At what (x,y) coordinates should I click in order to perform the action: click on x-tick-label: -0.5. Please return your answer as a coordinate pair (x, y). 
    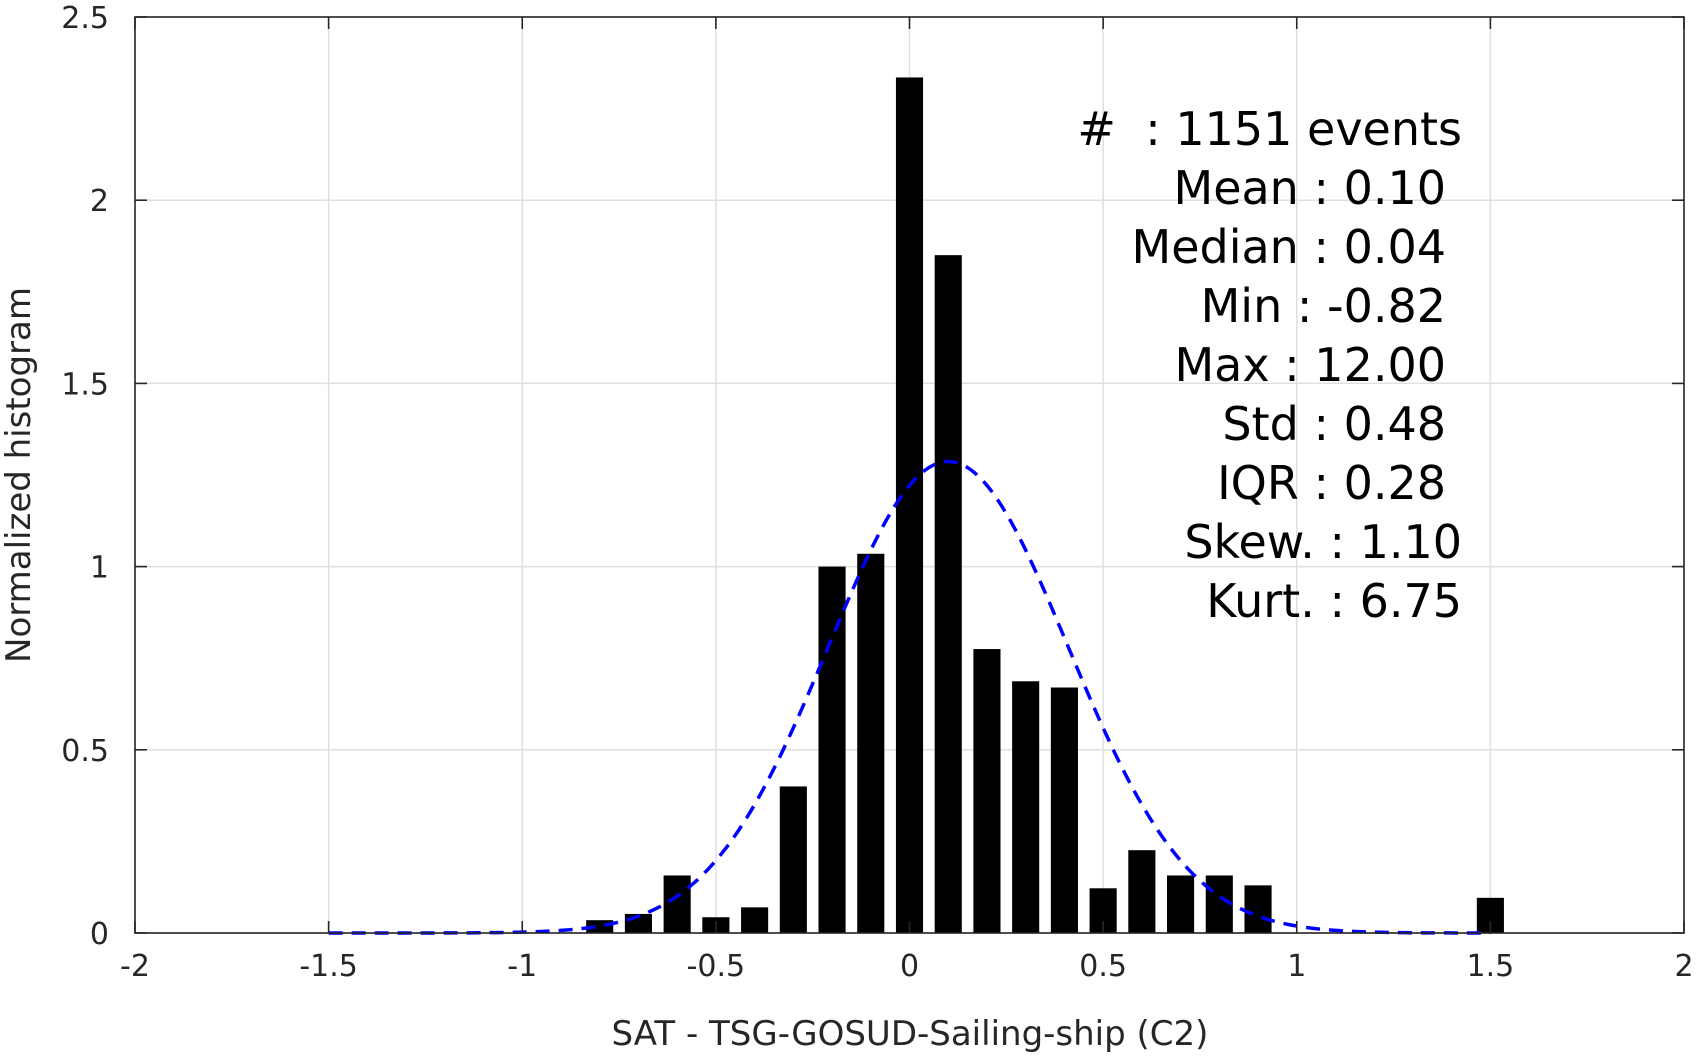
    Looking at the image, I should click on (716, 966).